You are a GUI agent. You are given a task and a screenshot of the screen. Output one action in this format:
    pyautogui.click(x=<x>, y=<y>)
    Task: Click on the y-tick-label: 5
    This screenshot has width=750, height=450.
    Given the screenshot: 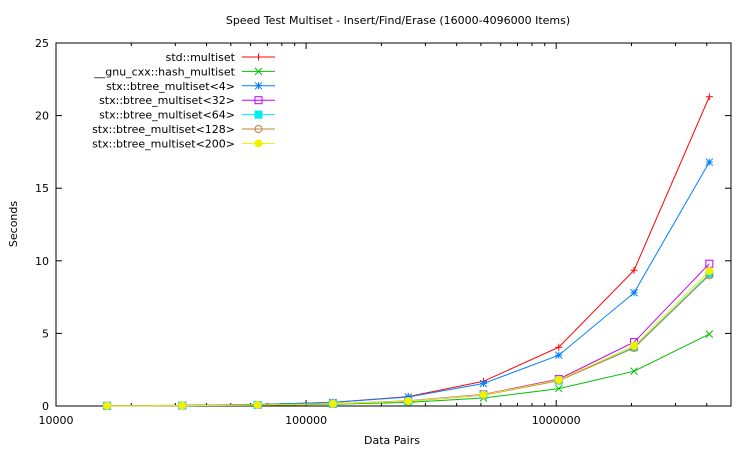 What is the action you would take?
    pyautogui.click(x=45, y=333)
    